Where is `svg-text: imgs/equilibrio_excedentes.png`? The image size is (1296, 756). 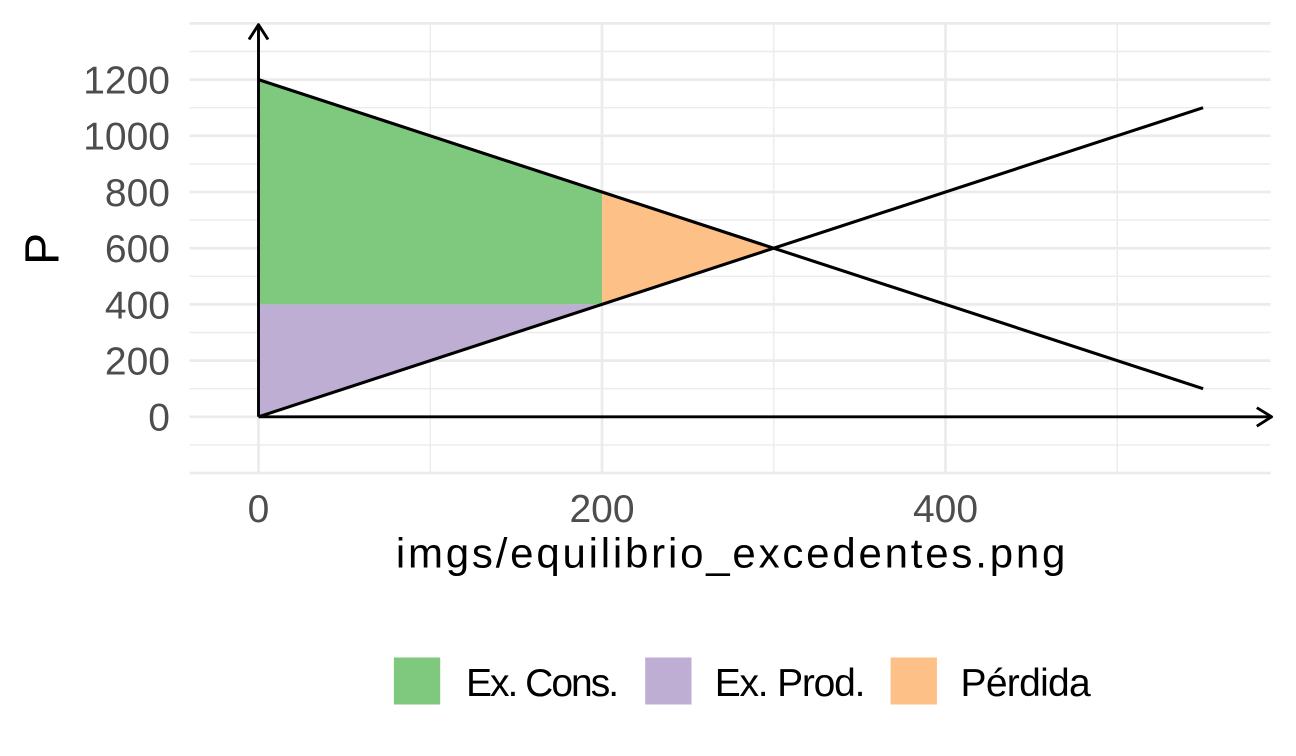 svg-text: imgs/equilibrio_excedentes.png is located at coordinates (732, 553).